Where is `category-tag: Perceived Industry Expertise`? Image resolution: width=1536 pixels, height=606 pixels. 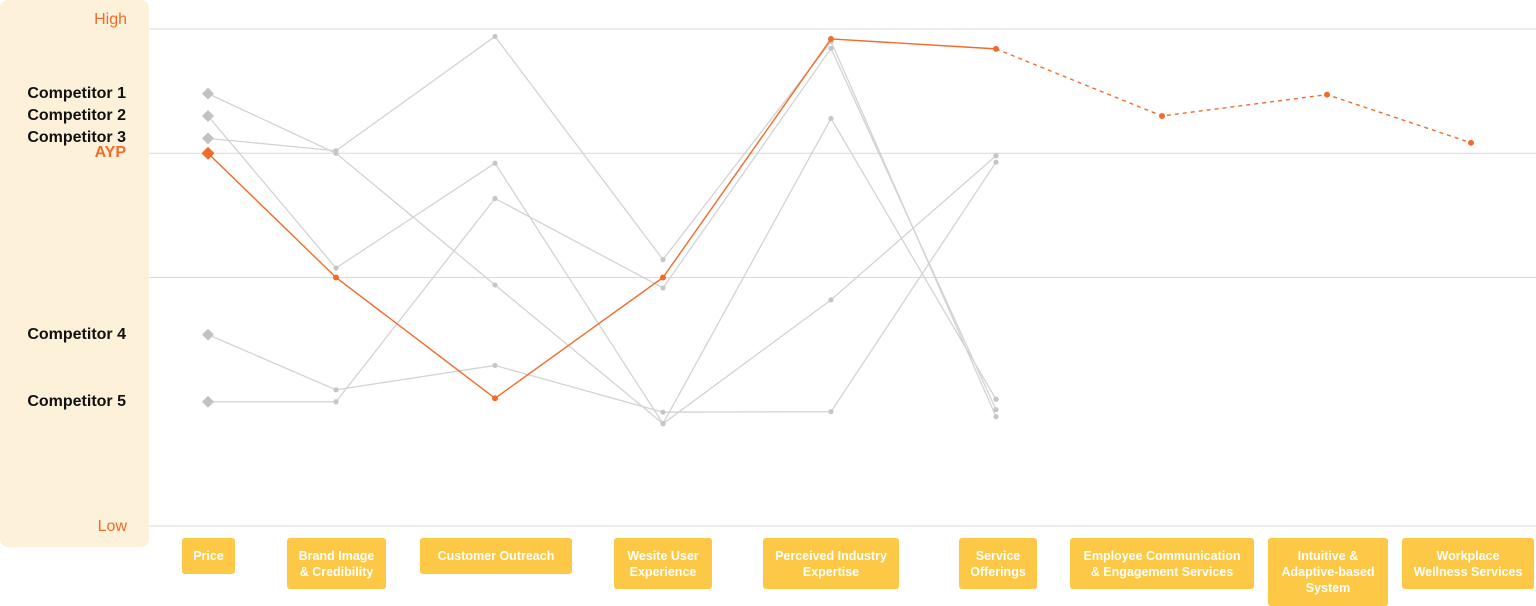 category-tag: Perceived Industry Expertise is located at coordinates (831, 563).